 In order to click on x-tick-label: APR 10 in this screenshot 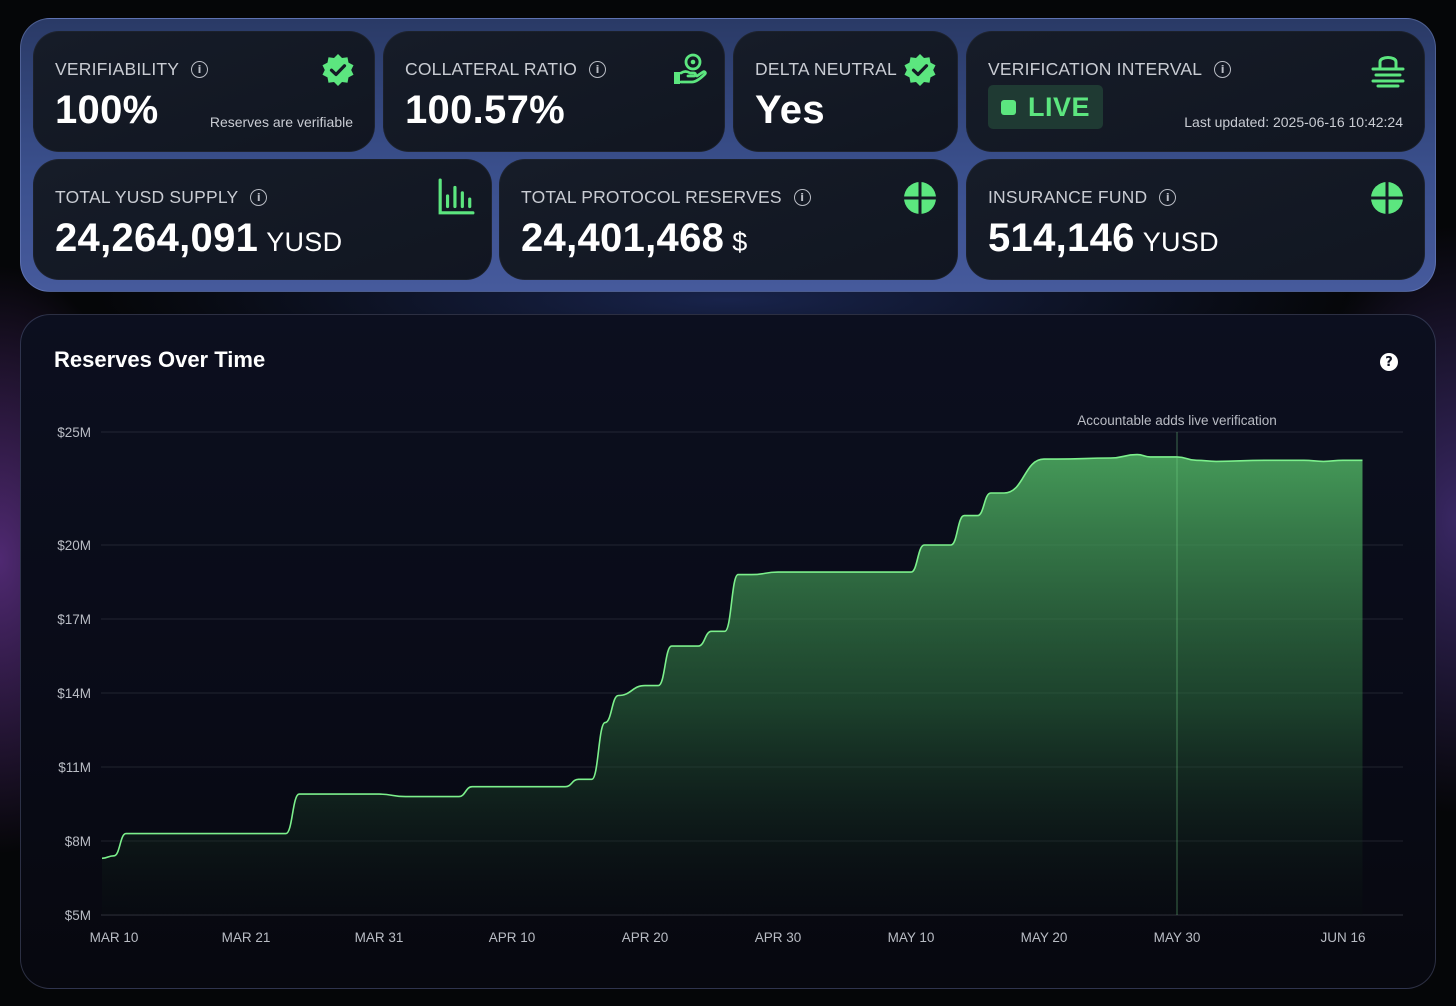, I will do `click(512, 937)`.